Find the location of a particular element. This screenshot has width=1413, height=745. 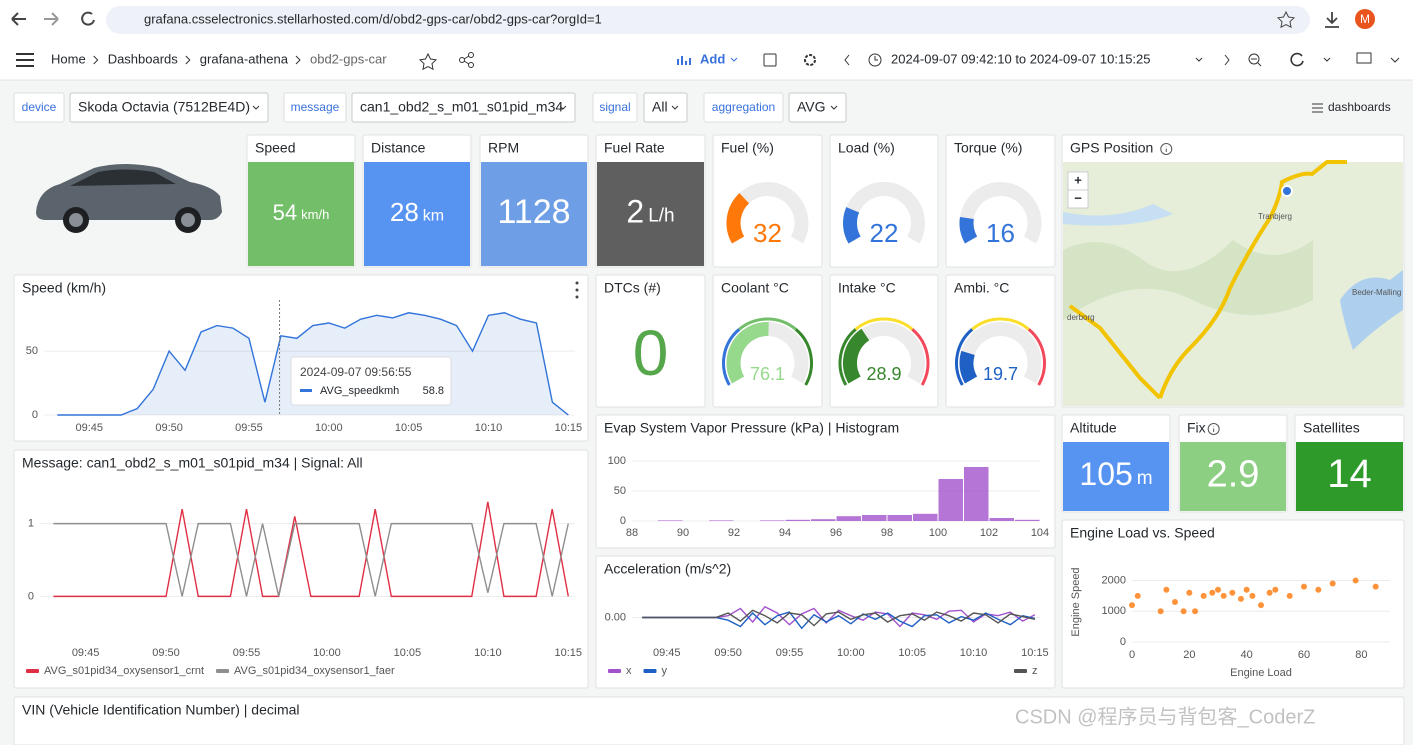

variable-label: message is located at coordinates (315, 107).